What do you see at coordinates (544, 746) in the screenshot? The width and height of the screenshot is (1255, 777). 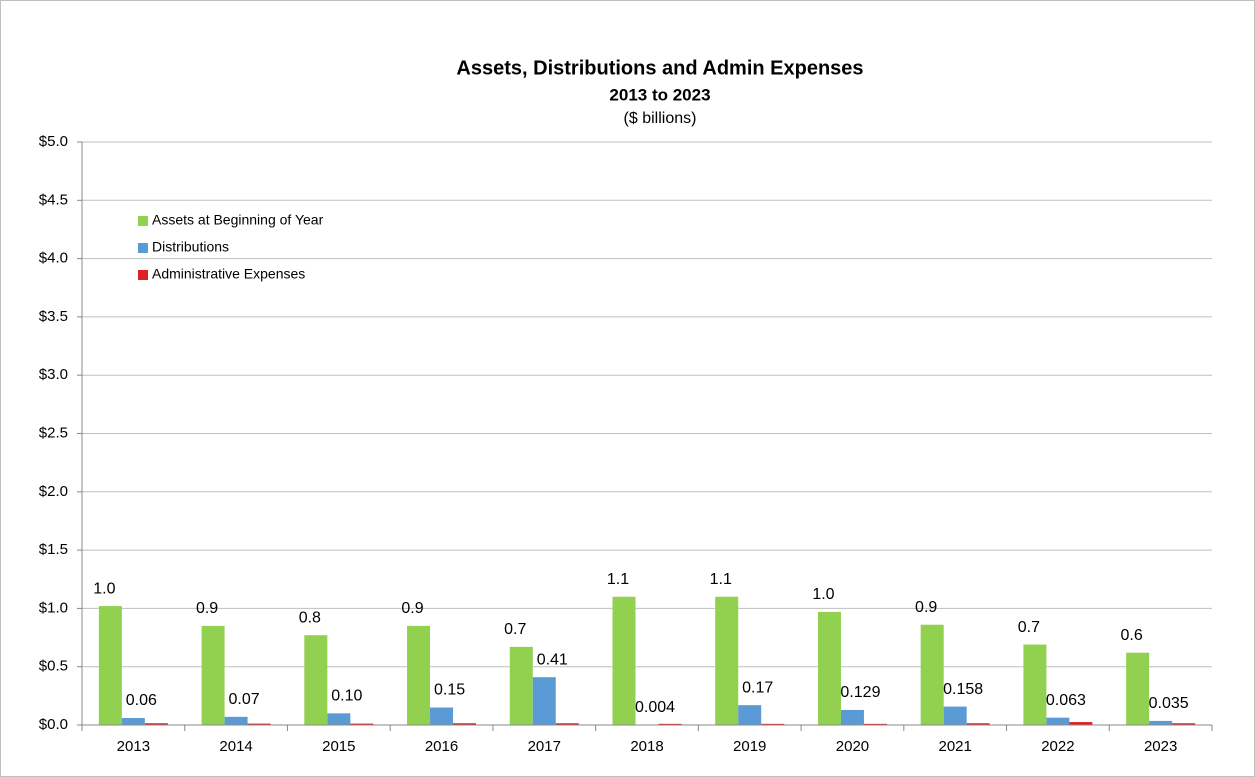 I see `x-tick-label: 2017` at bounding box center [544, 746].